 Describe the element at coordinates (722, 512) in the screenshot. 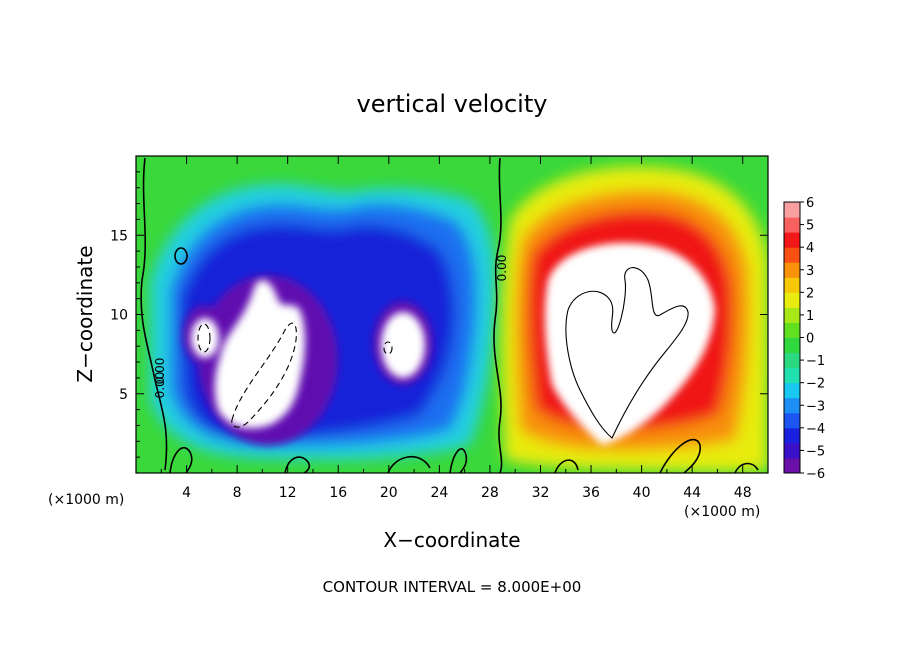

I see `x-unit-right: (×1000 m)` at that location.